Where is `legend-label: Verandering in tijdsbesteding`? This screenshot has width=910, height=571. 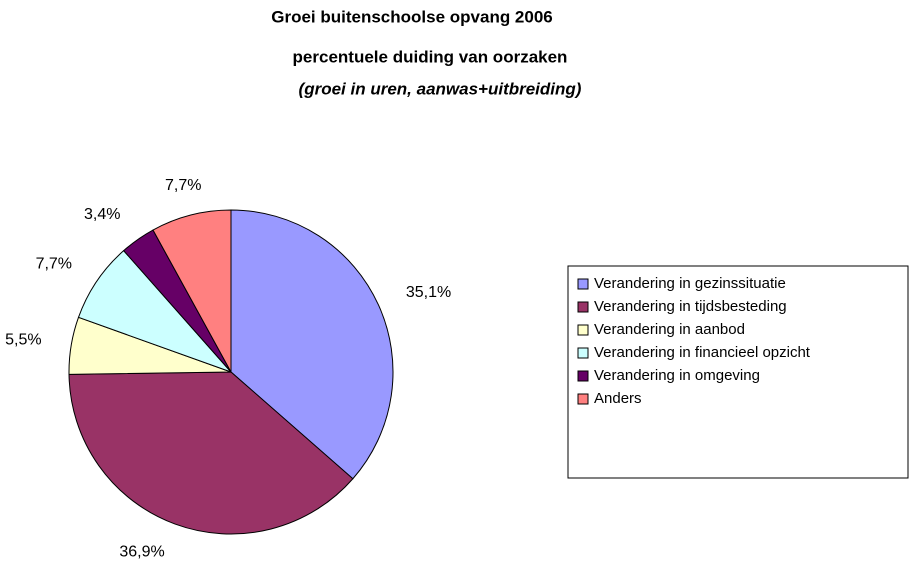 legend-label: Verandering in tijdsbesteding is located at coordinates (690, 306).